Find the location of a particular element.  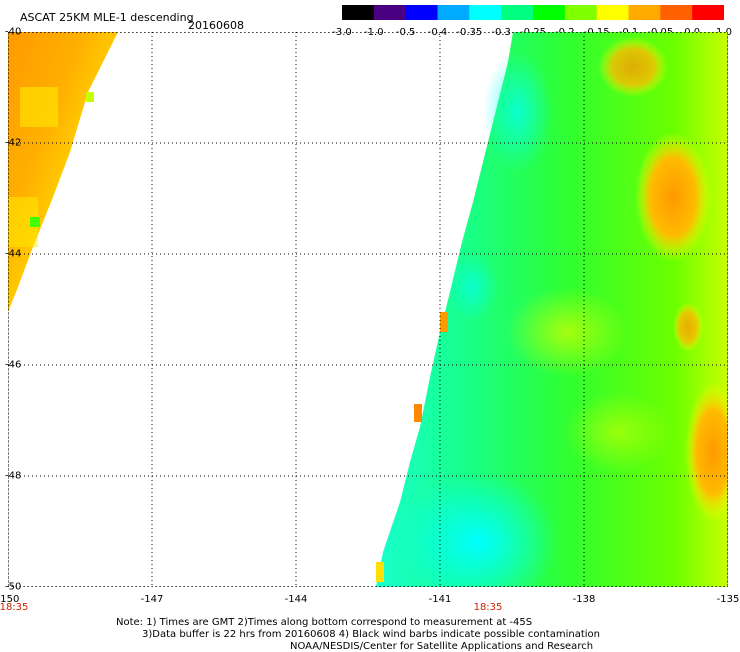

longitude-label: -135 is located at coordinates (728, 599).